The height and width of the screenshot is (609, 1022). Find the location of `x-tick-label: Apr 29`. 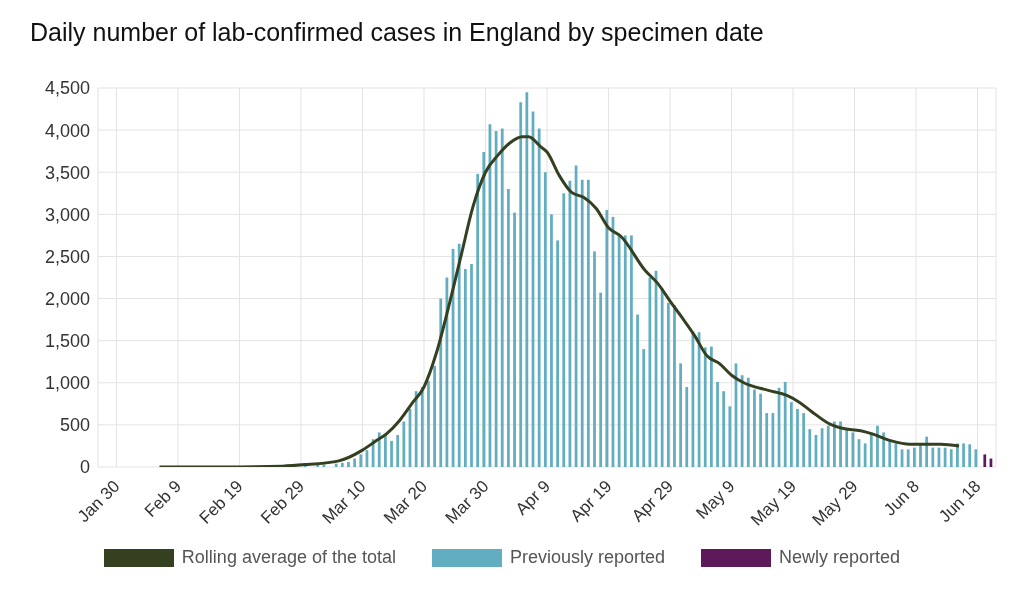

x-tick-label: Apr 29 is located at coordinates (653, 501).